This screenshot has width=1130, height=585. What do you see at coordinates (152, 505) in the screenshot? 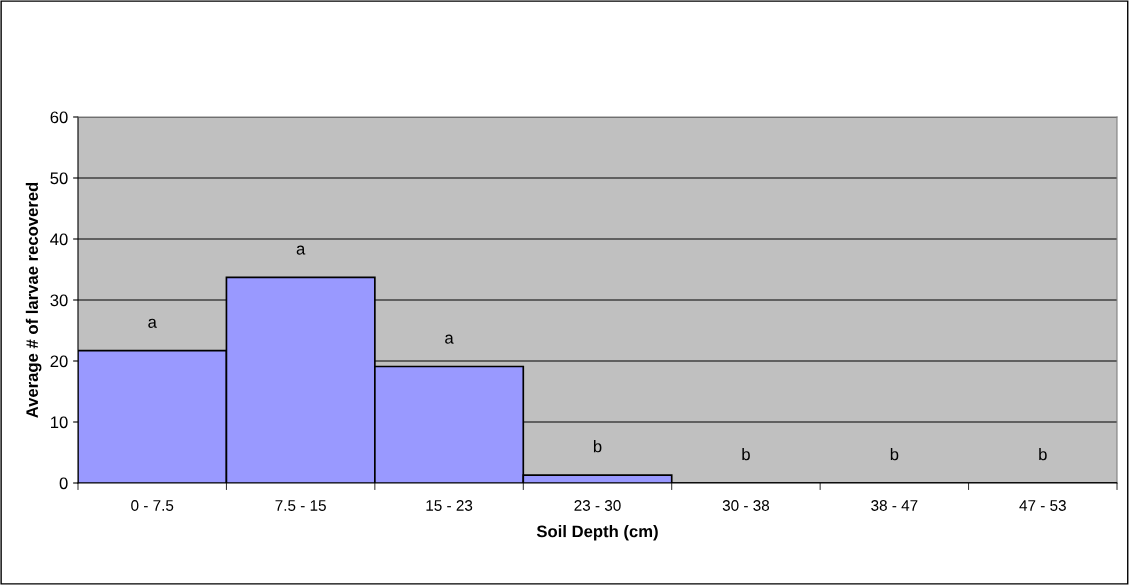
I see `x-tick-label: 0 - 7.5` at bounding box center [152, 505].